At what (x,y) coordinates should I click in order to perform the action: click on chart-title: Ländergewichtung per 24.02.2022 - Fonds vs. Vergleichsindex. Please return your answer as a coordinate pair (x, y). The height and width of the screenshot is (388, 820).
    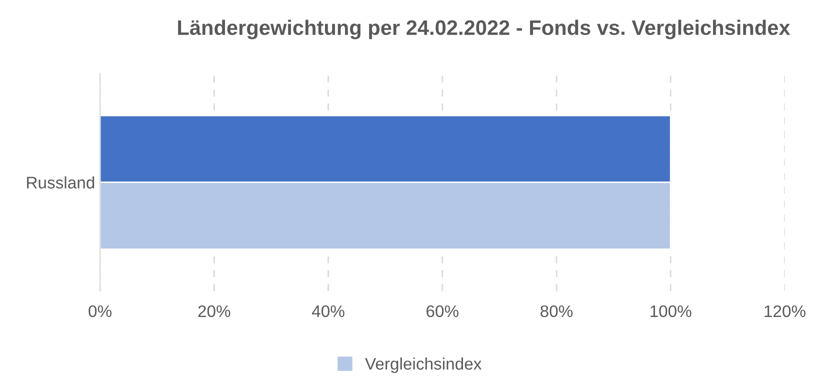
    Looking at the image, I should click on (484, 30).